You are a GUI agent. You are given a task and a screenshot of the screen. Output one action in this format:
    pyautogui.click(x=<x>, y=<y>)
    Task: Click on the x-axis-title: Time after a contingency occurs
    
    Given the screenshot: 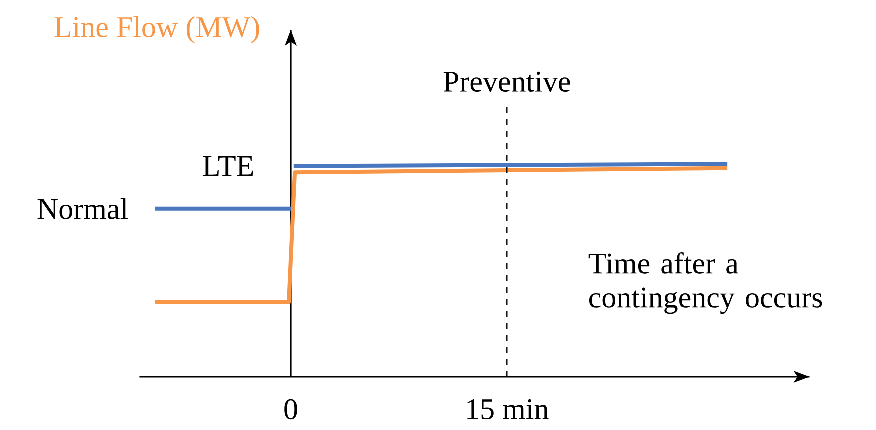 What is the action you would take?
    pyautogui.click(x=705, y=283)
    